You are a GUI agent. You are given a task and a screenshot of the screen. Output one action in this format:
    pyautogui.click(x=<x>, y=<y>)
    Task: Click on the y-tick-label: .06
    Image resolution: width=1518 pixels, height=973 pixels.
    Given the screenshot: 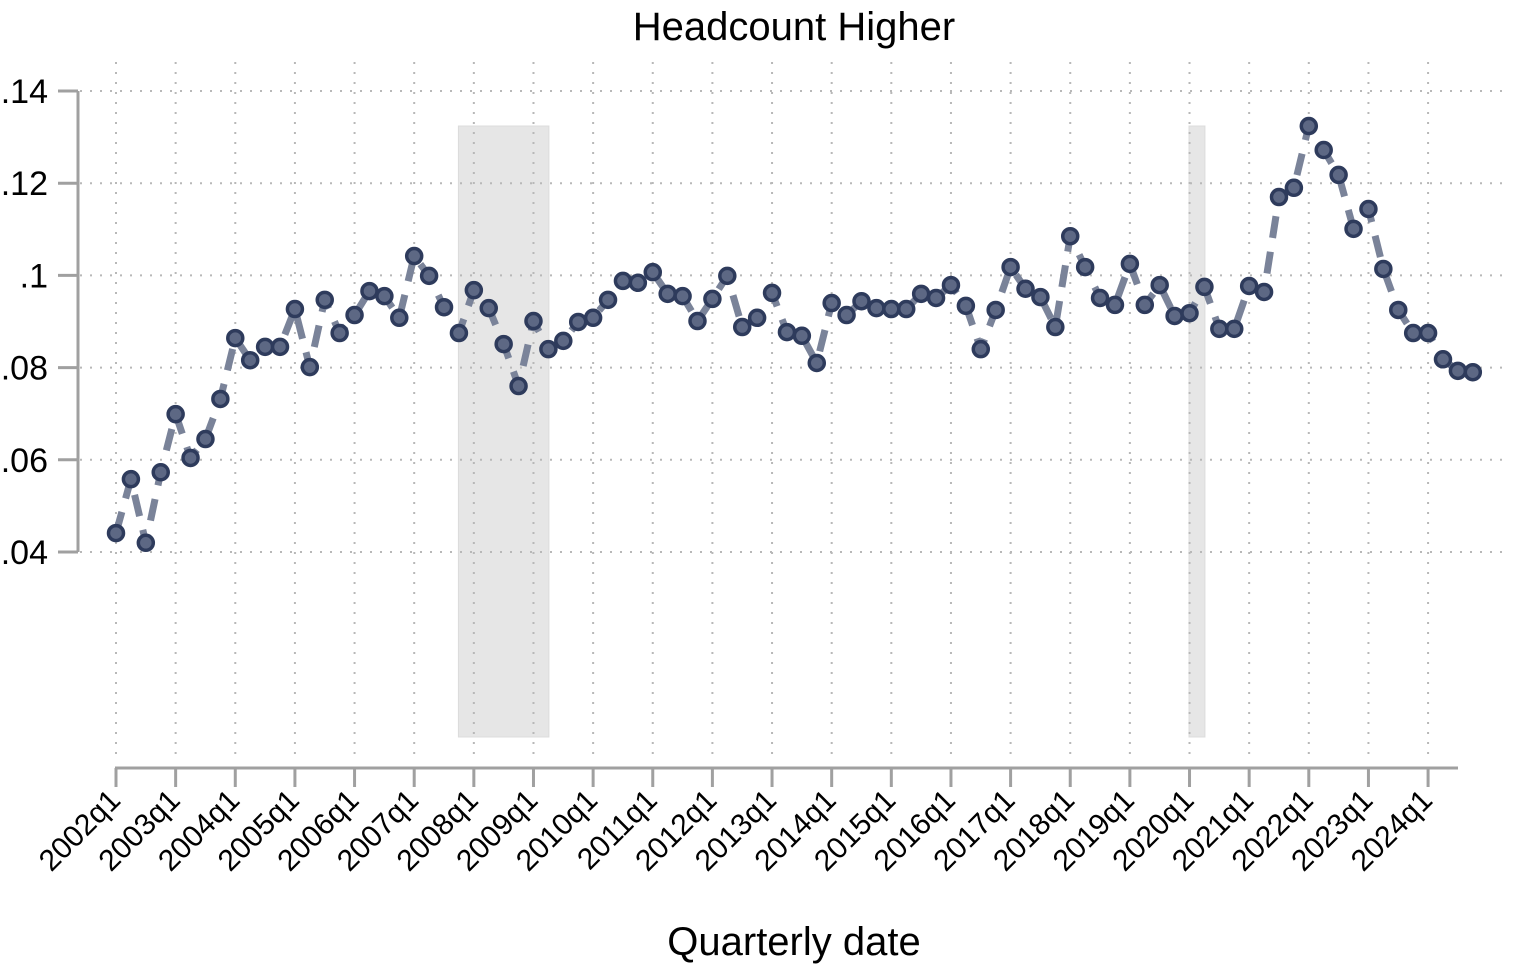 What is the action you would take?
    pyautogui.click(x=24, y=461)
    